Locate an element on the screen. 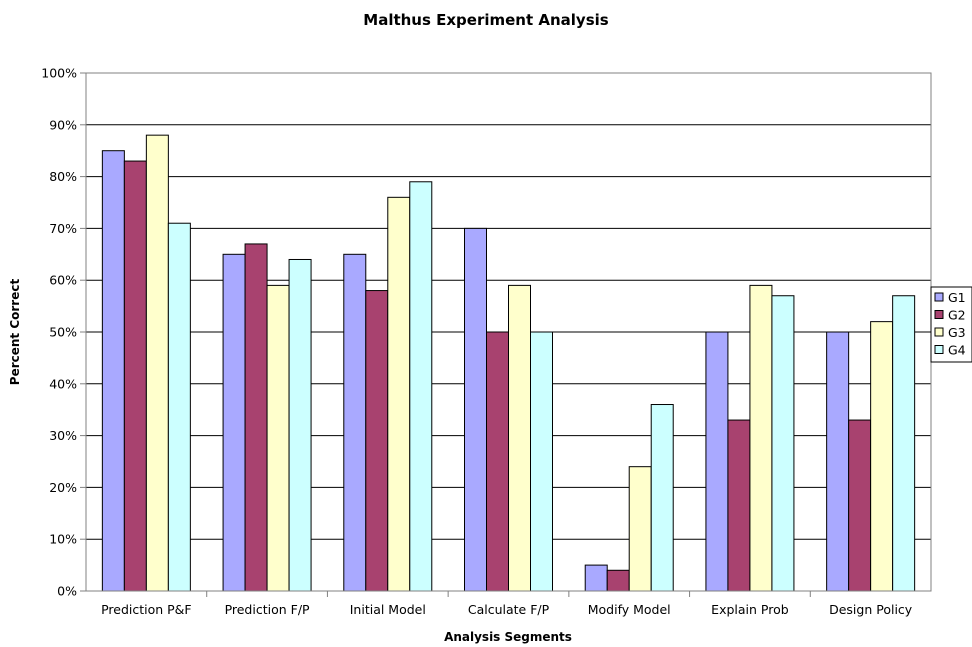  legend-label-g1: G1 is located at coordinates (957, 297).